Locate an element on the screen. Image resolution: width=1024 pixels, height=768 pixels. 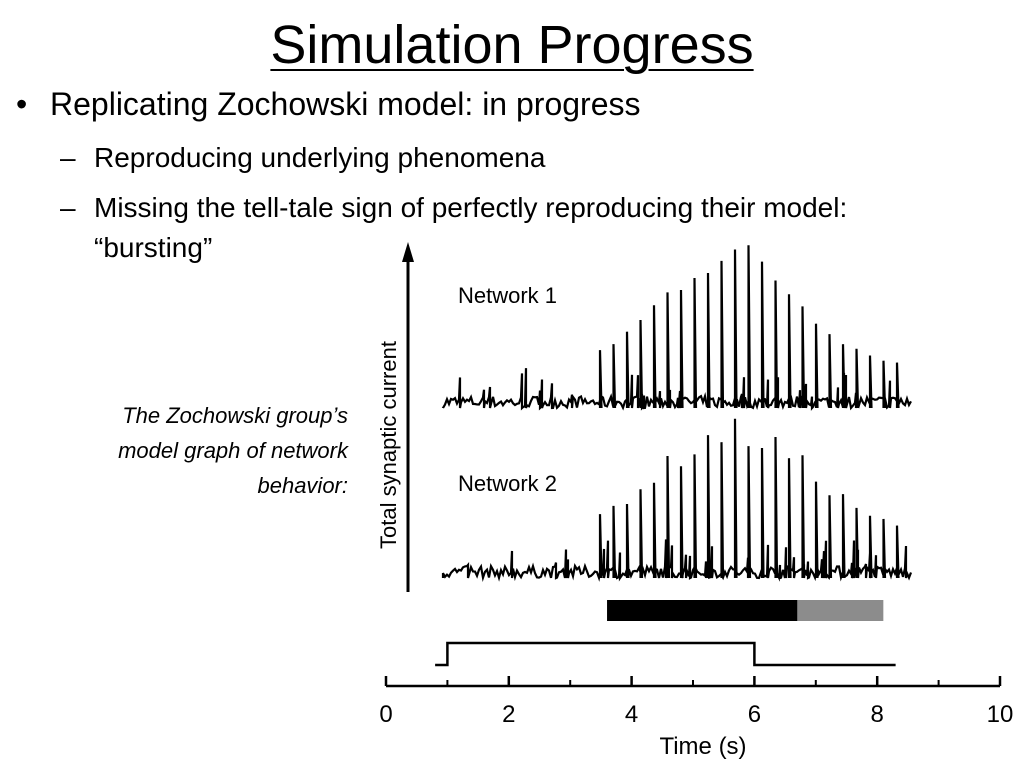
x-tick-label: 2 is located at coordinates (508, 714).